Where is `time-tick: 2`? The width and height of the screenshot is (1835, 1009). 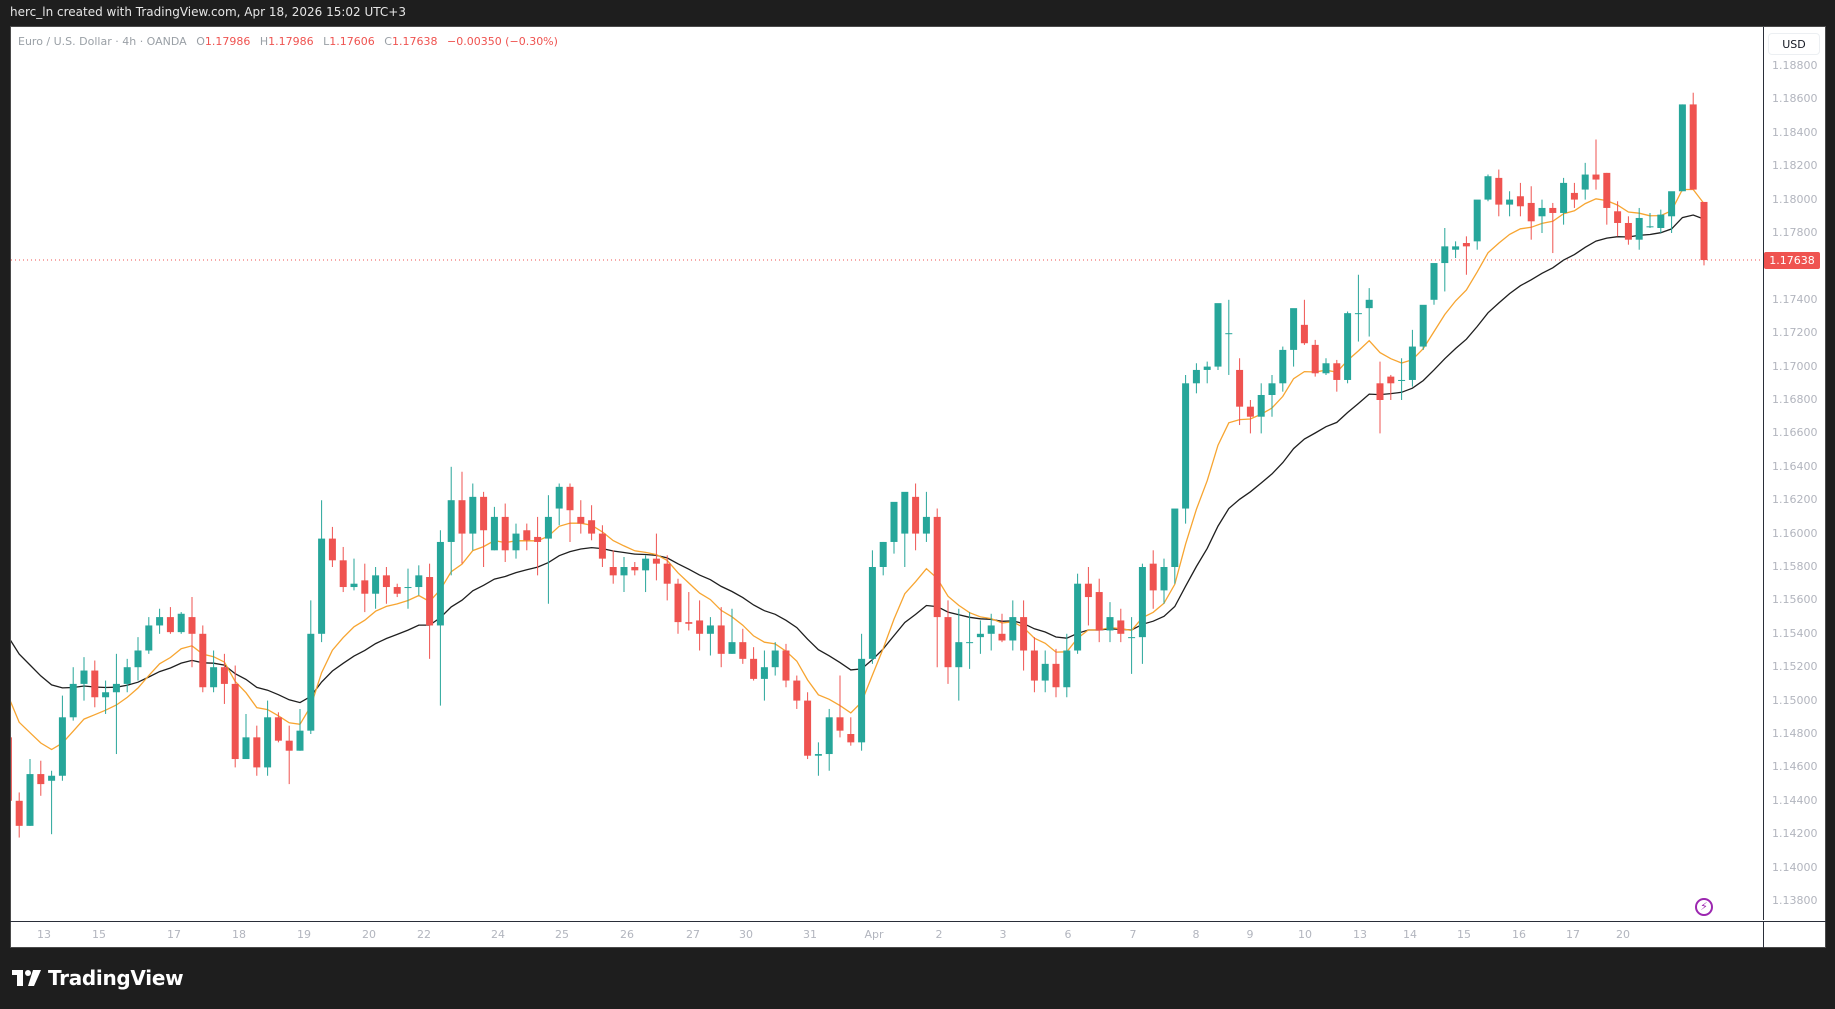 time-tick: 2 is located at coordinates (939, 934).